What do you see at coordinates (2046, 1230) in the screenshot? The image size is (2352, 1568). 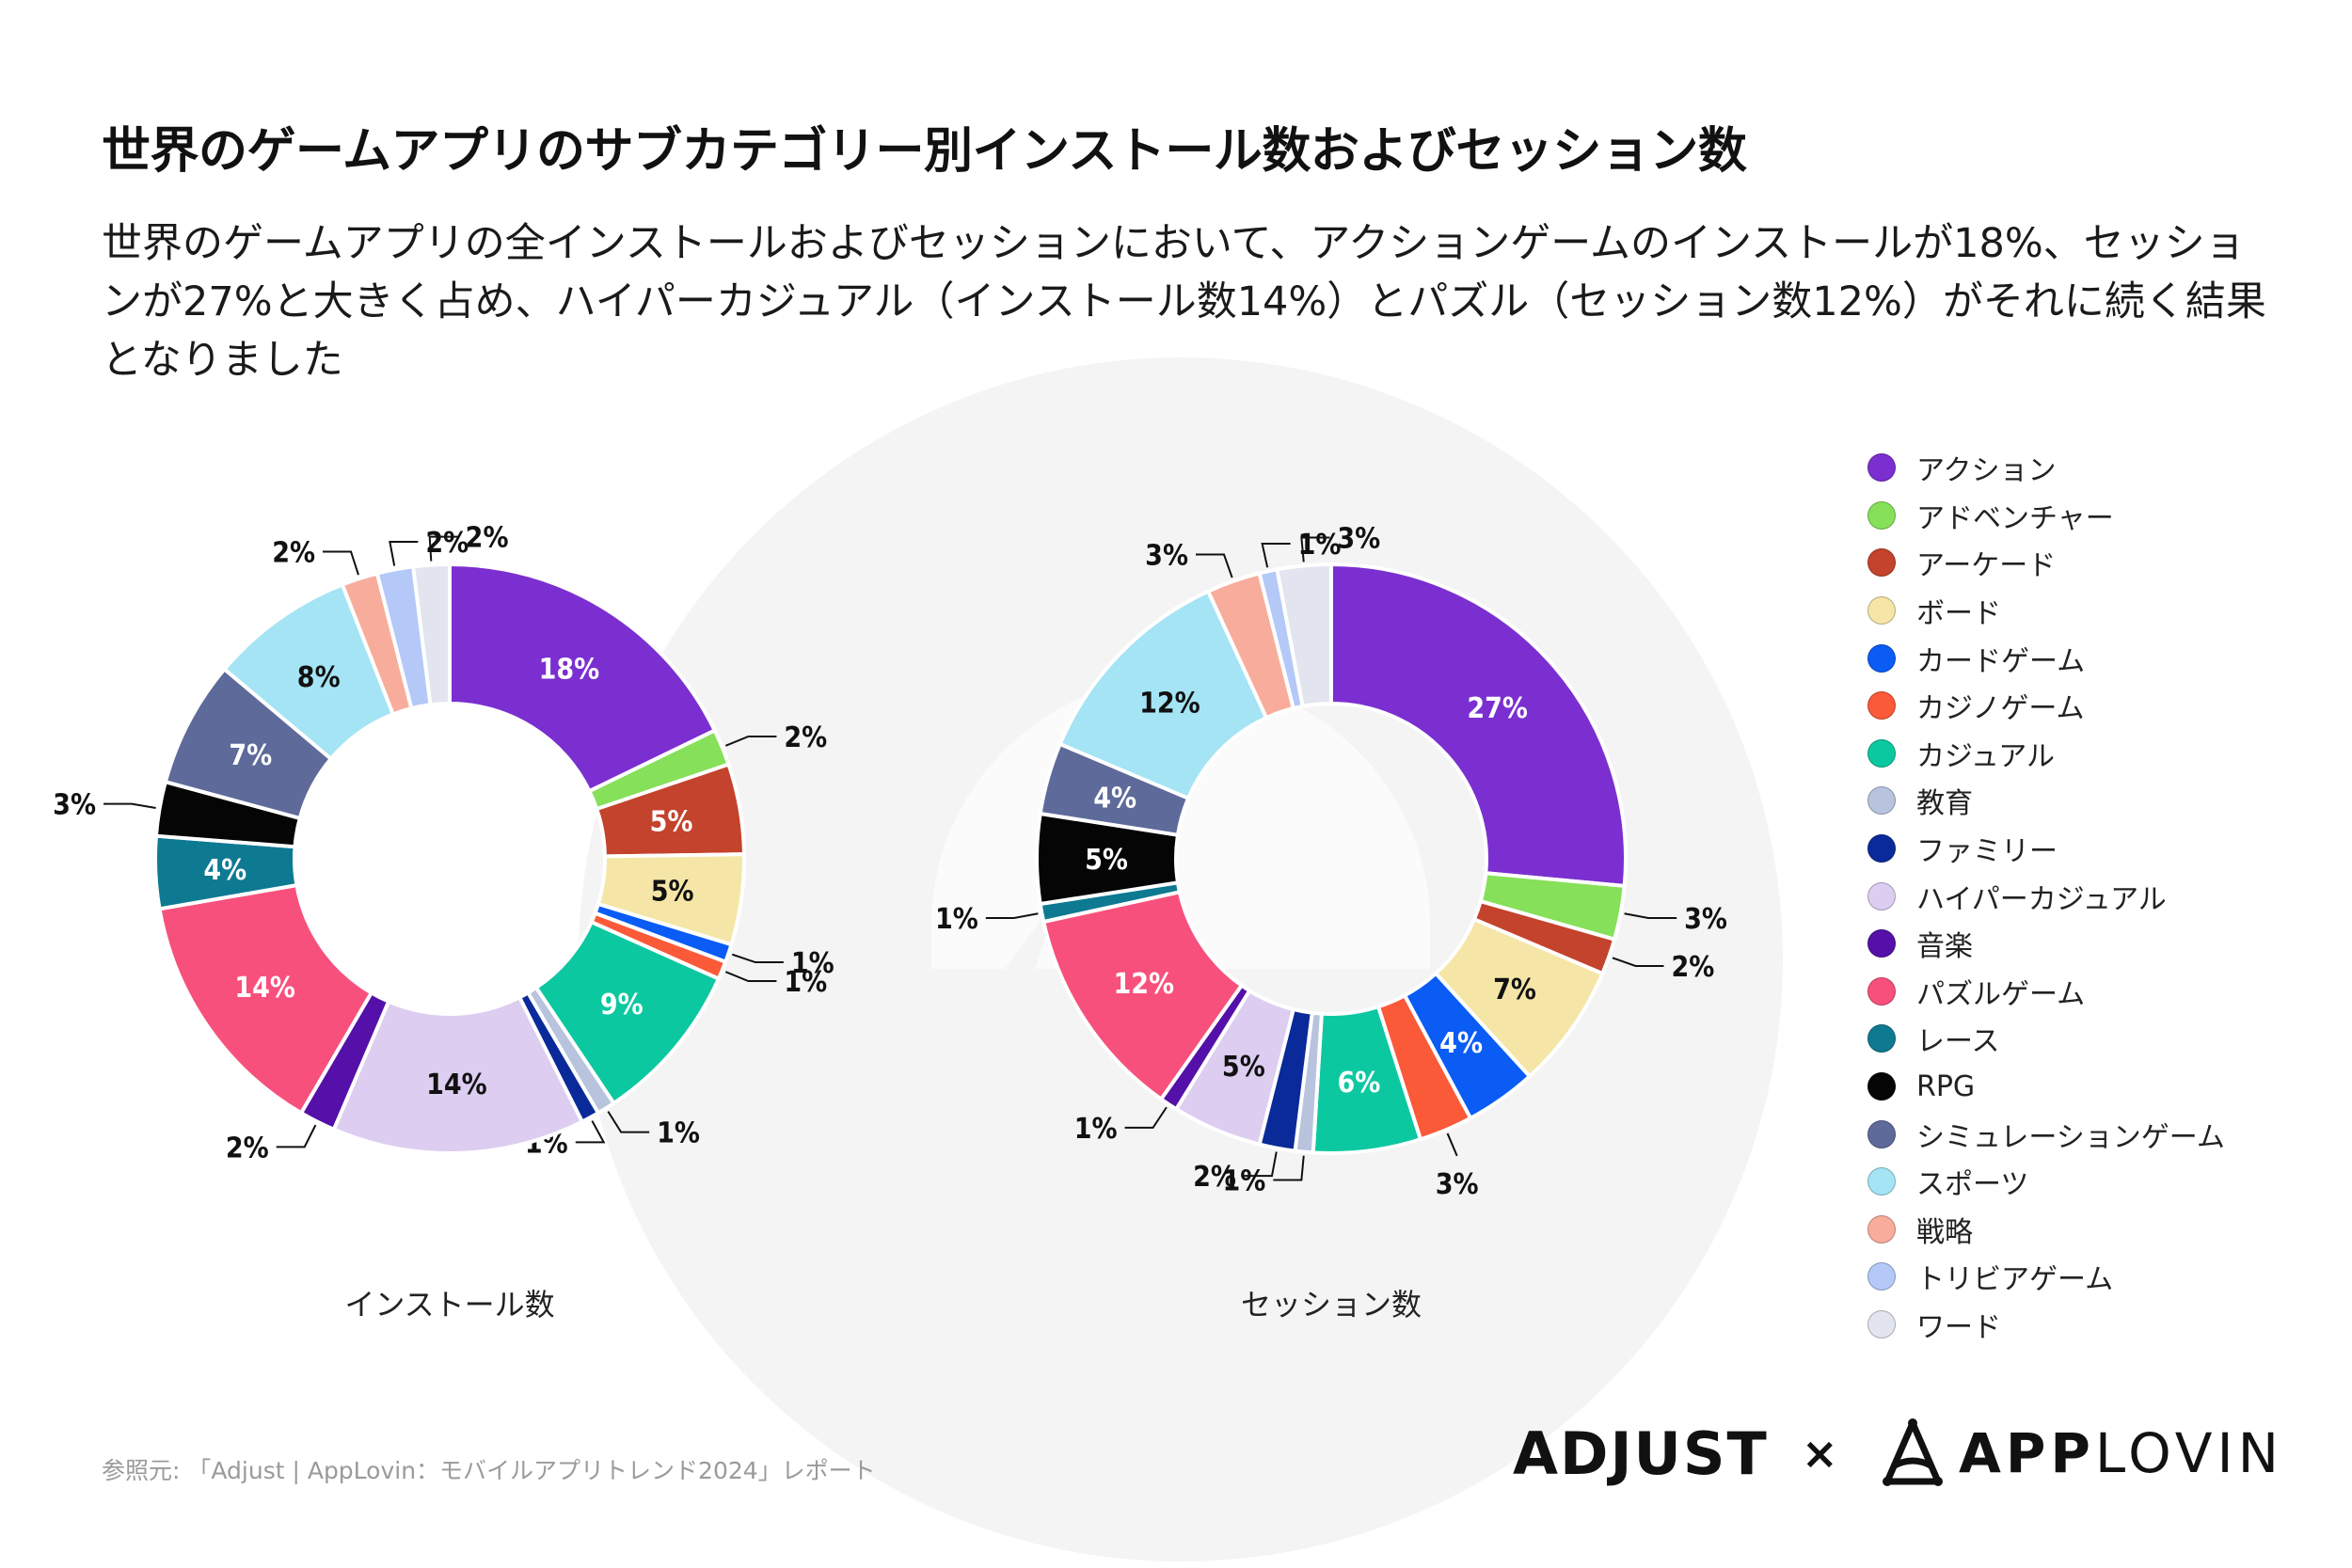 I see `legend-item: 戦略` at bounding box center [2046, 1230].